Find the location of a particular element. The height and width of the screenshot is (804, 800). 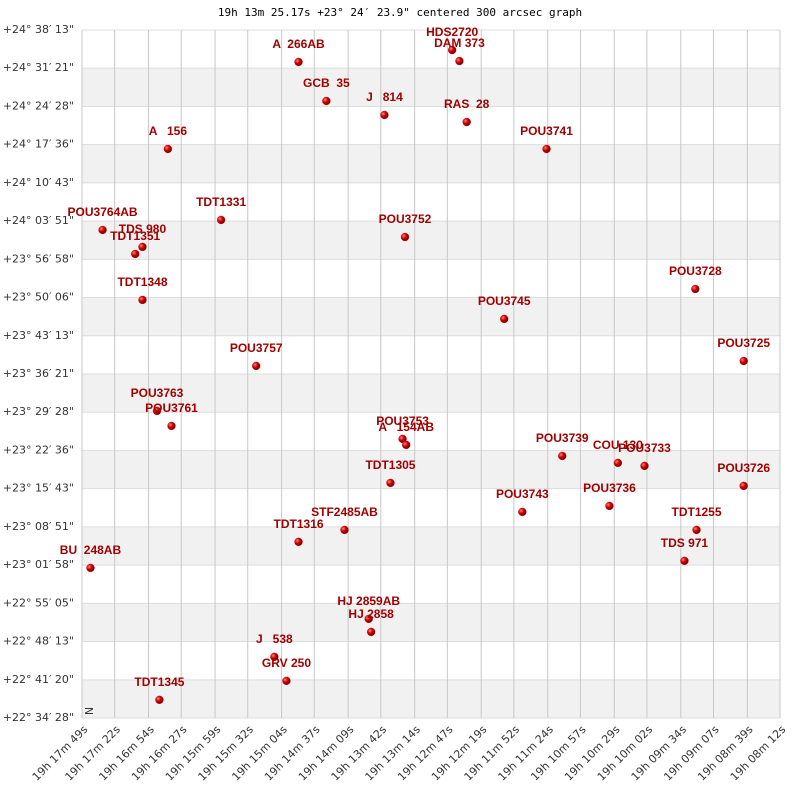

y-tick-label: +23° 01′ 58" is located at coordinates (38, 564).